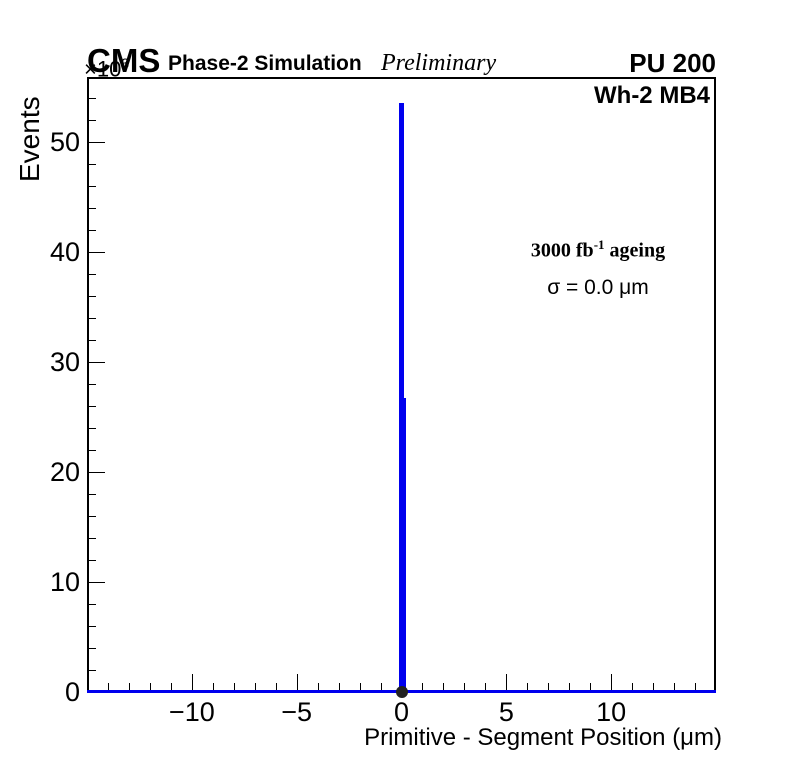  What do you see at coordinates (401, 712) in the screenshot?
I see `x-tick-label: 0` at bounding box center [401, 712].